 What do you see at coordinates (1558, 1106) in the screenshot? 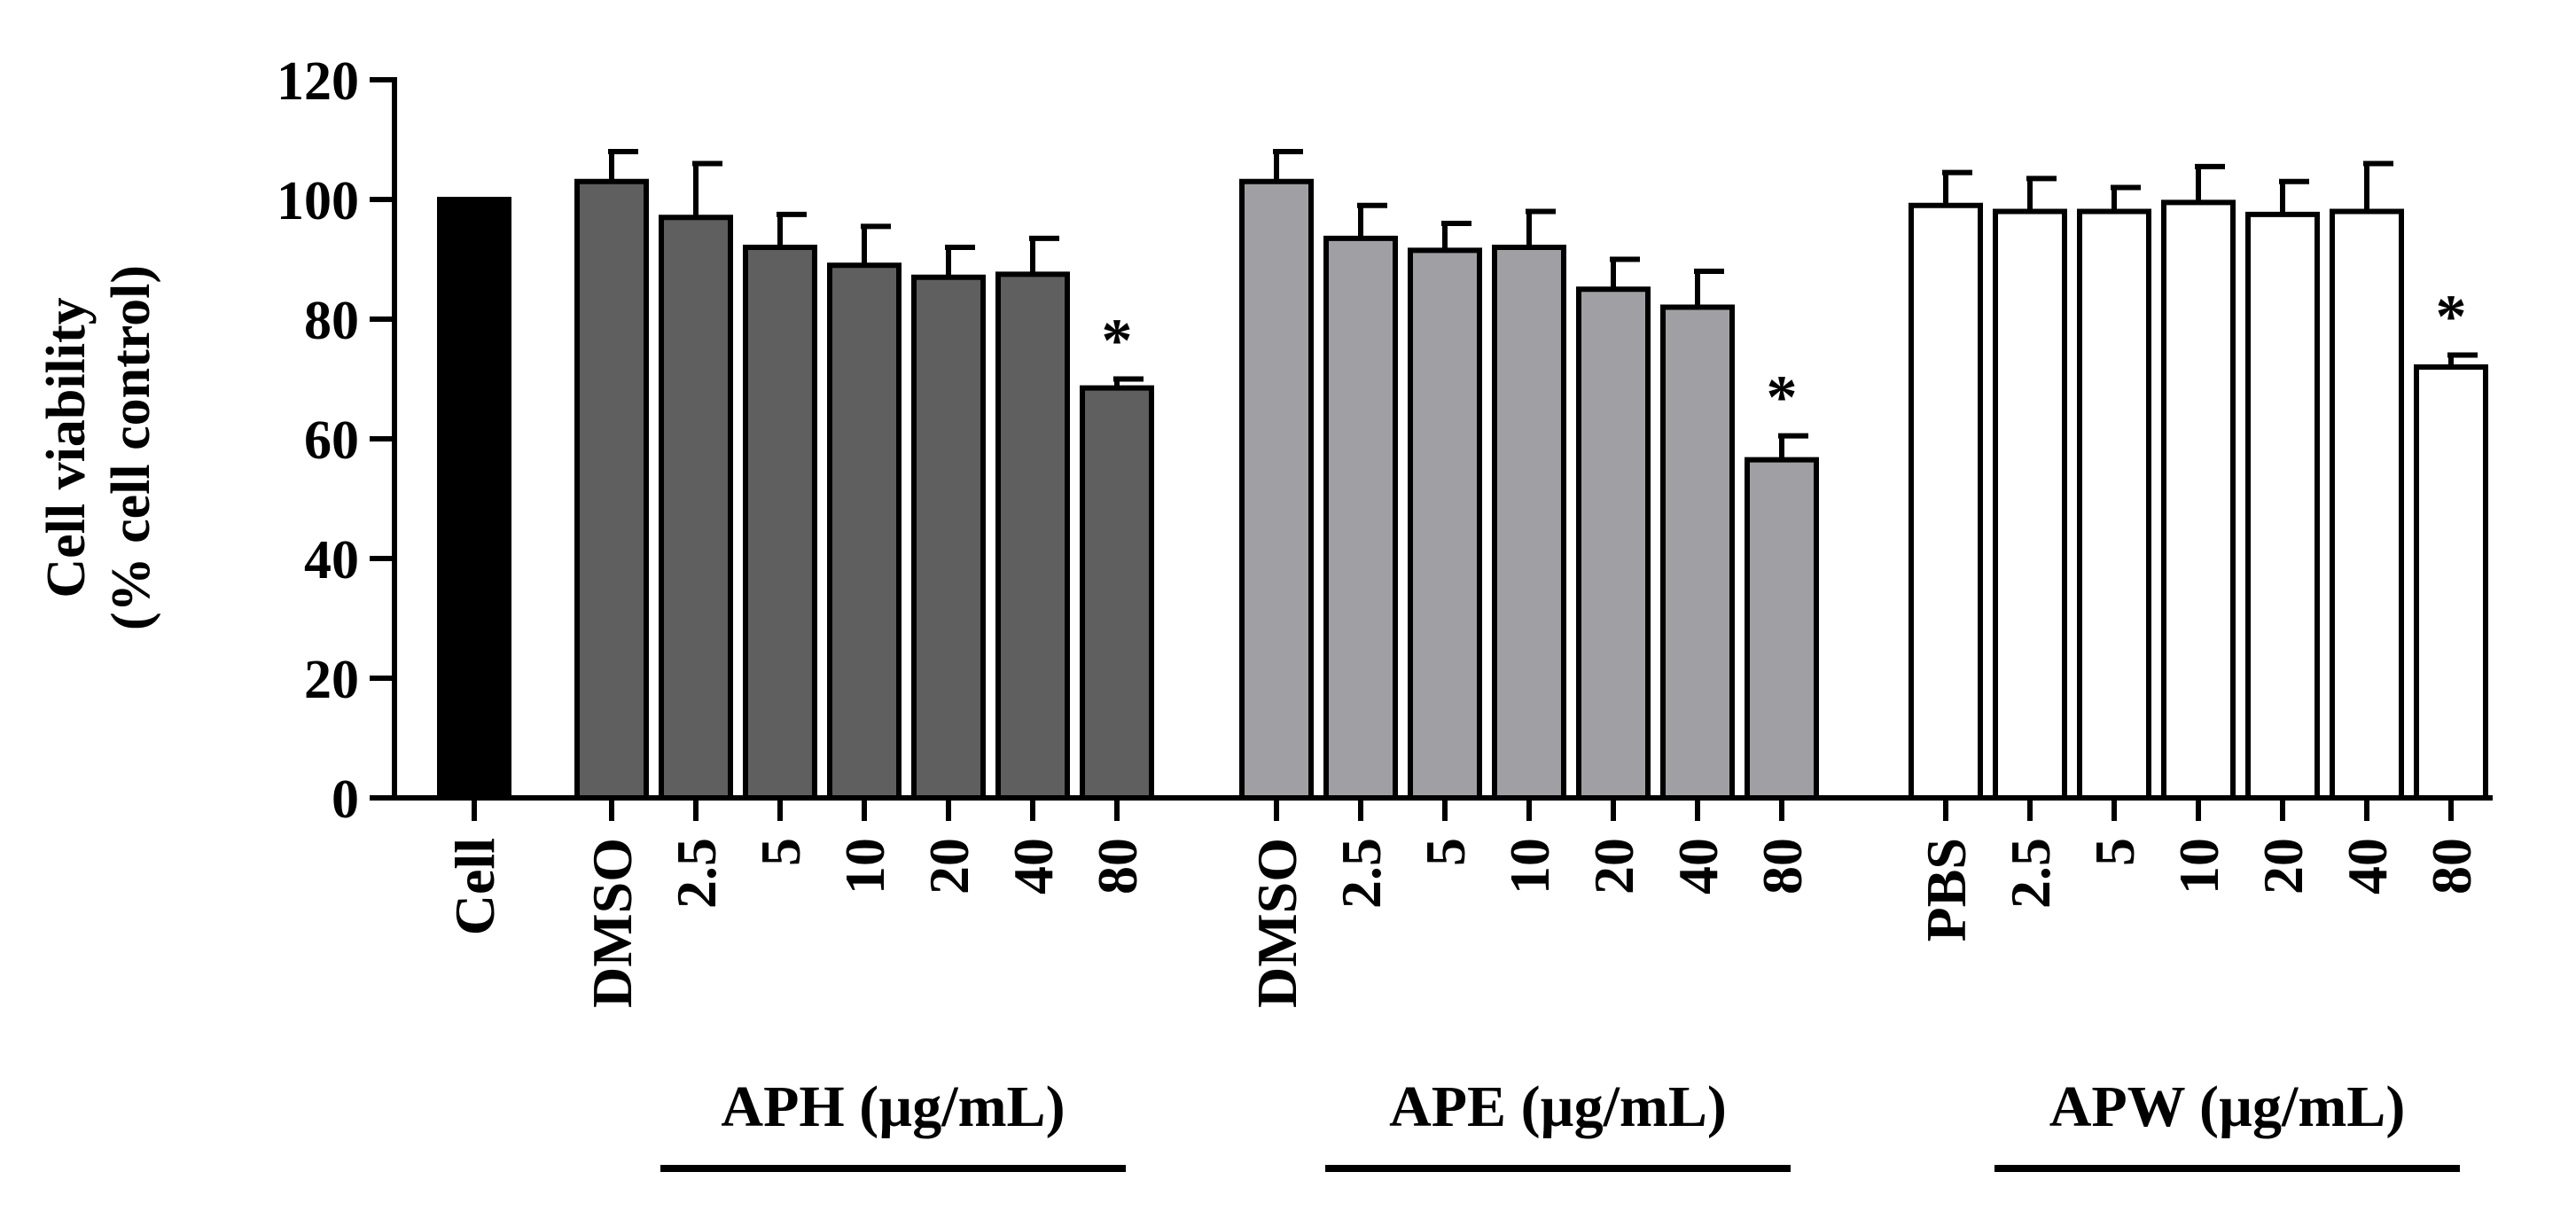
I see `group-label-ape: APE (µg/mL)` at bounding box center [1558, 1106].